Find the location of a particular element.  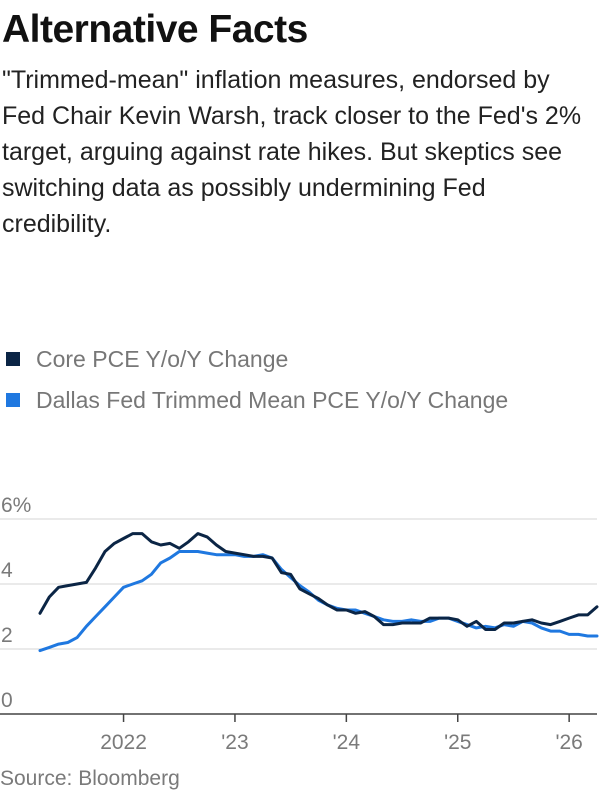

legend-item-trimmed-mean: Dallas Fed Trimmed Mean PCE Y/o/Y Change is located at coordinates (301, 400).